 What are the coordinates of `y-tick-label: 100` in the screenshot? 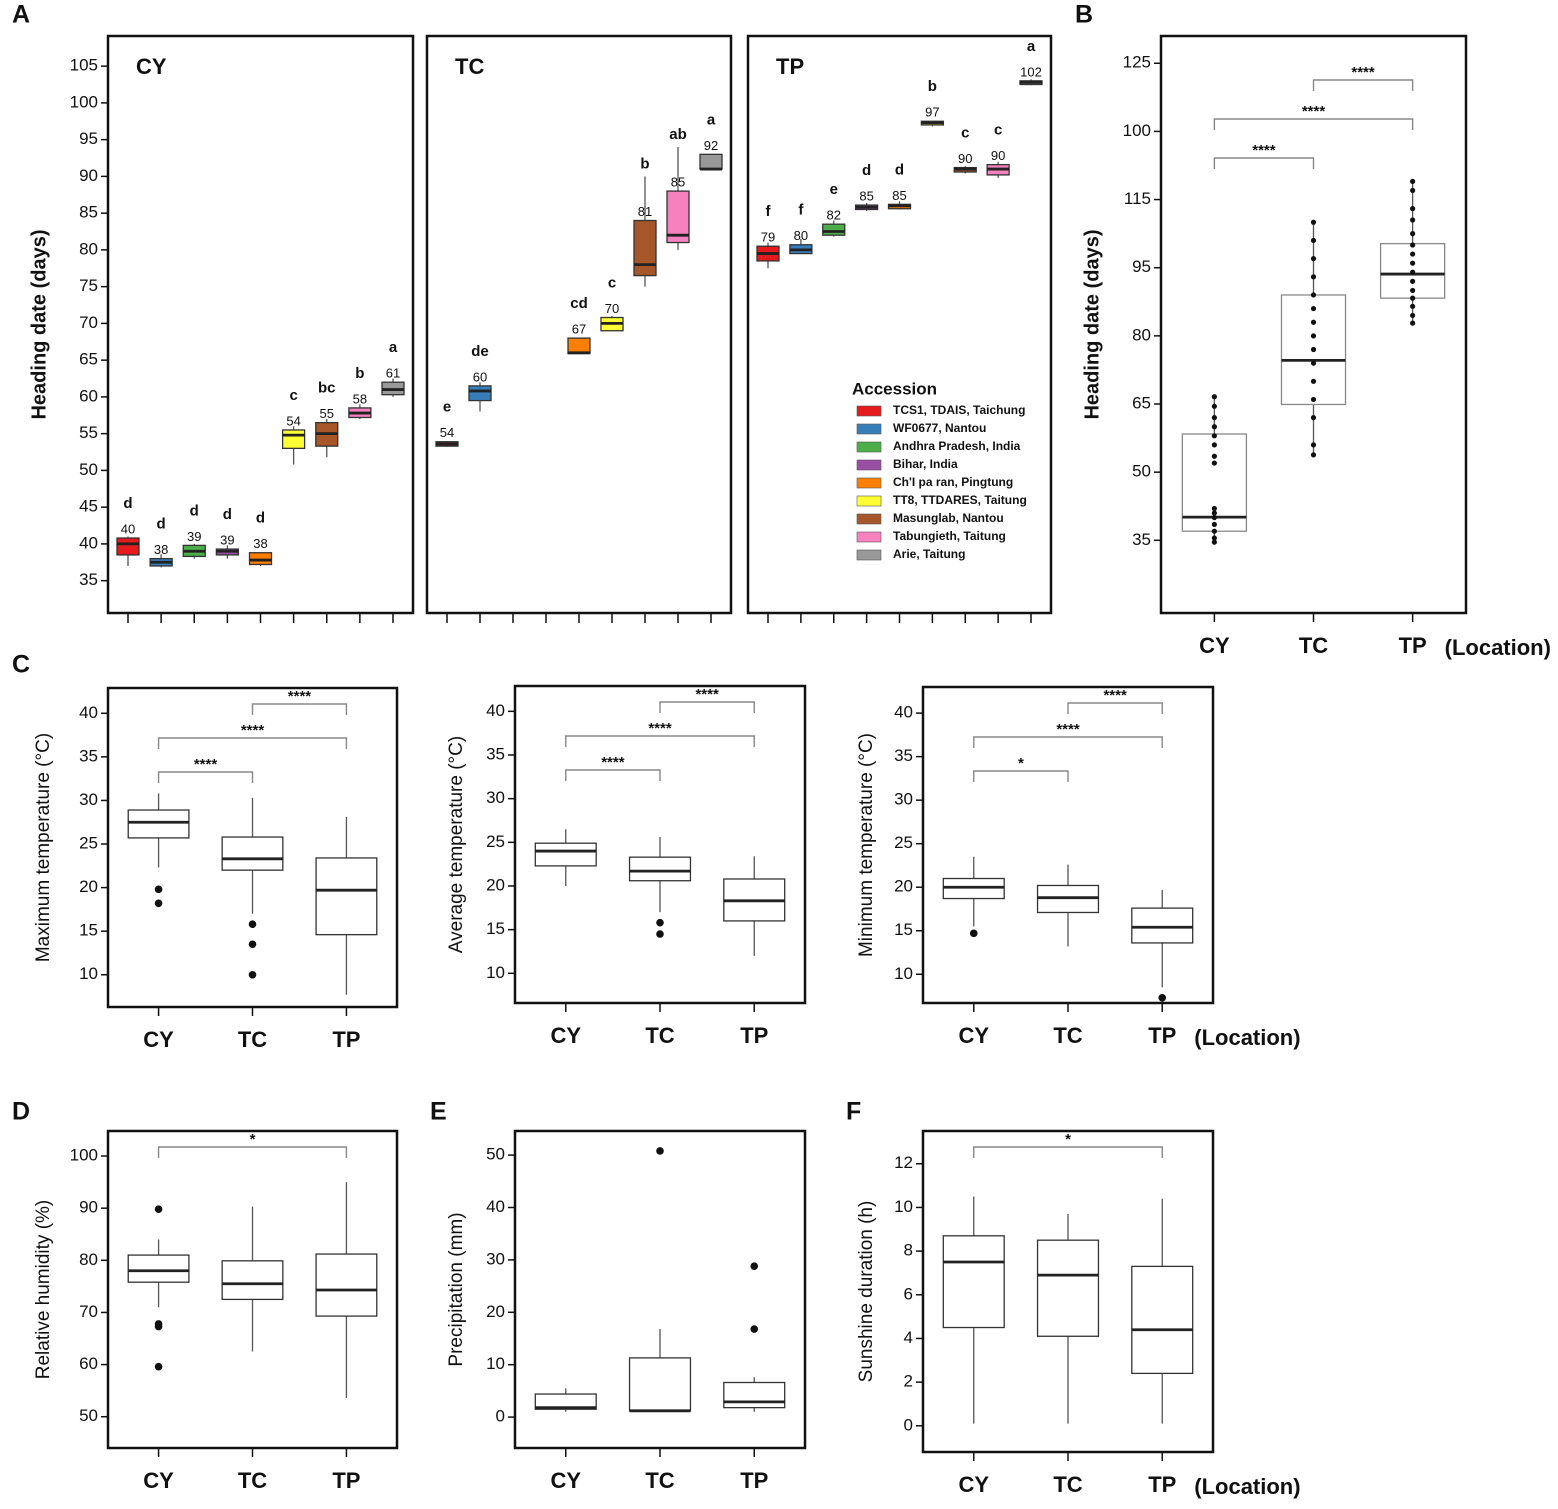 It's located at (84, 1155).